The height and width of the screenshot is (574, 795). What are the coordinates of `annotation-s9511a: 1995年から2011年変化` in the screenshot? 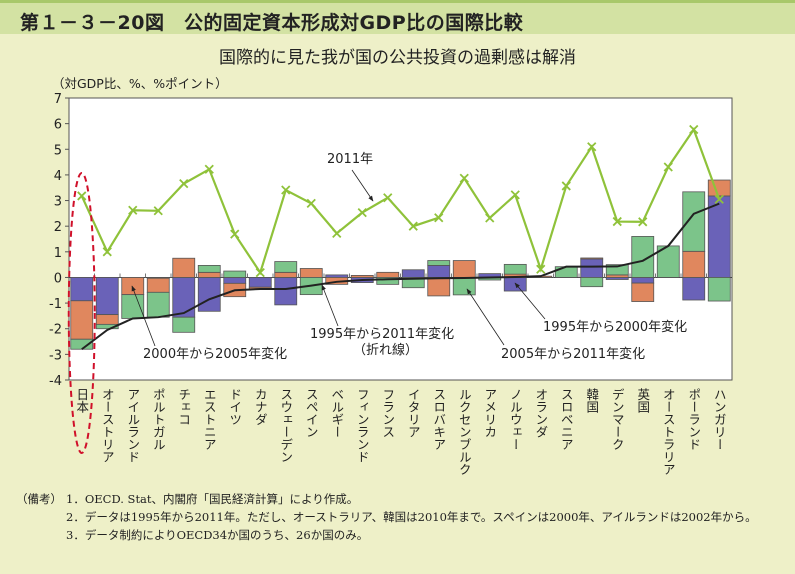 It's located at (382, 334).